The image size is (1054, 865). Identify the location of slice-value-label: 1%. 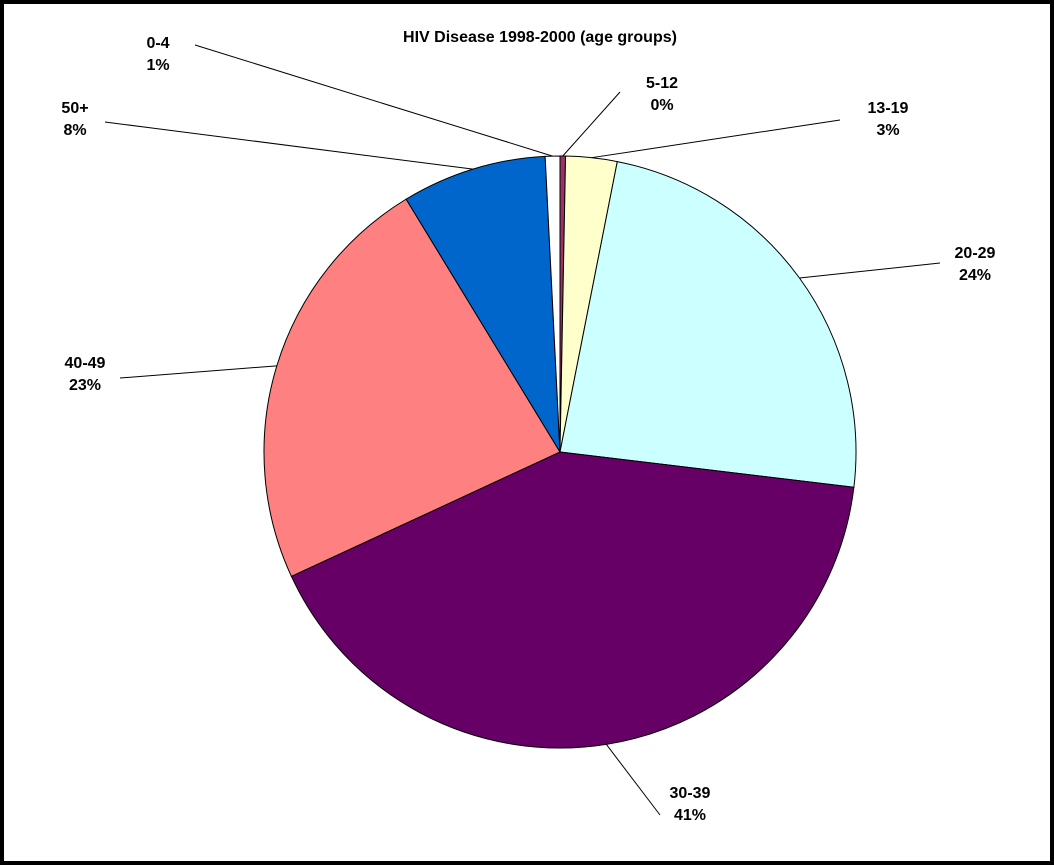
(157, 65).